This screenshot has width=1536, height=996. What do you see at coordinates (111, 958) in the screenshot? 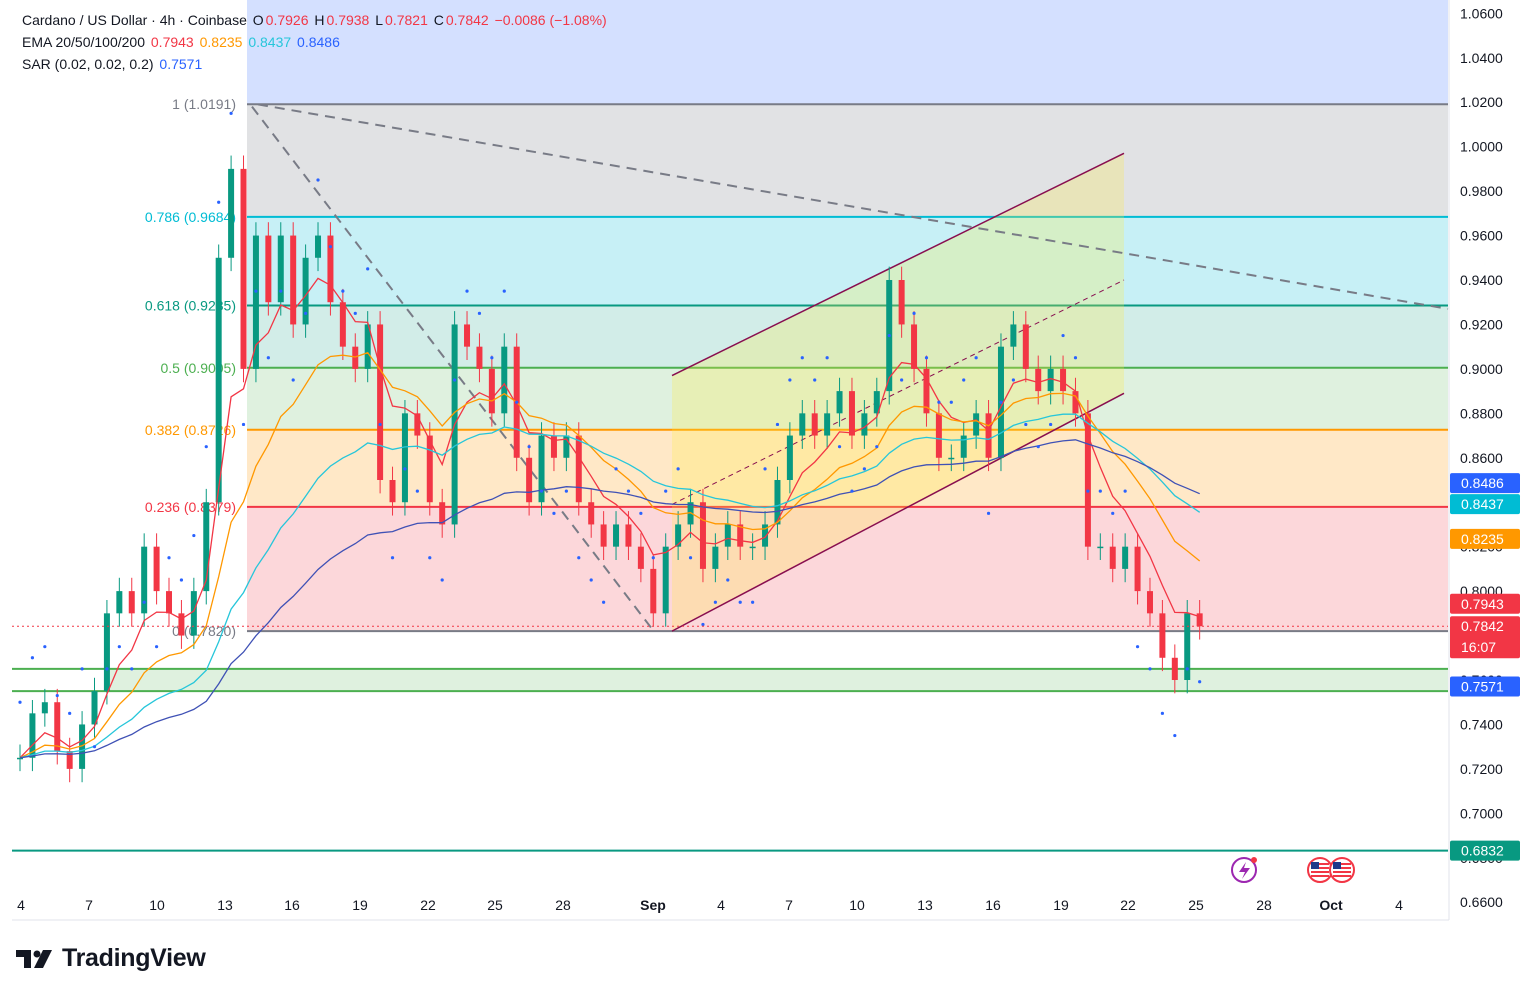
I see `tradingview-logo: TradingView` at bounding box center [111, 958].